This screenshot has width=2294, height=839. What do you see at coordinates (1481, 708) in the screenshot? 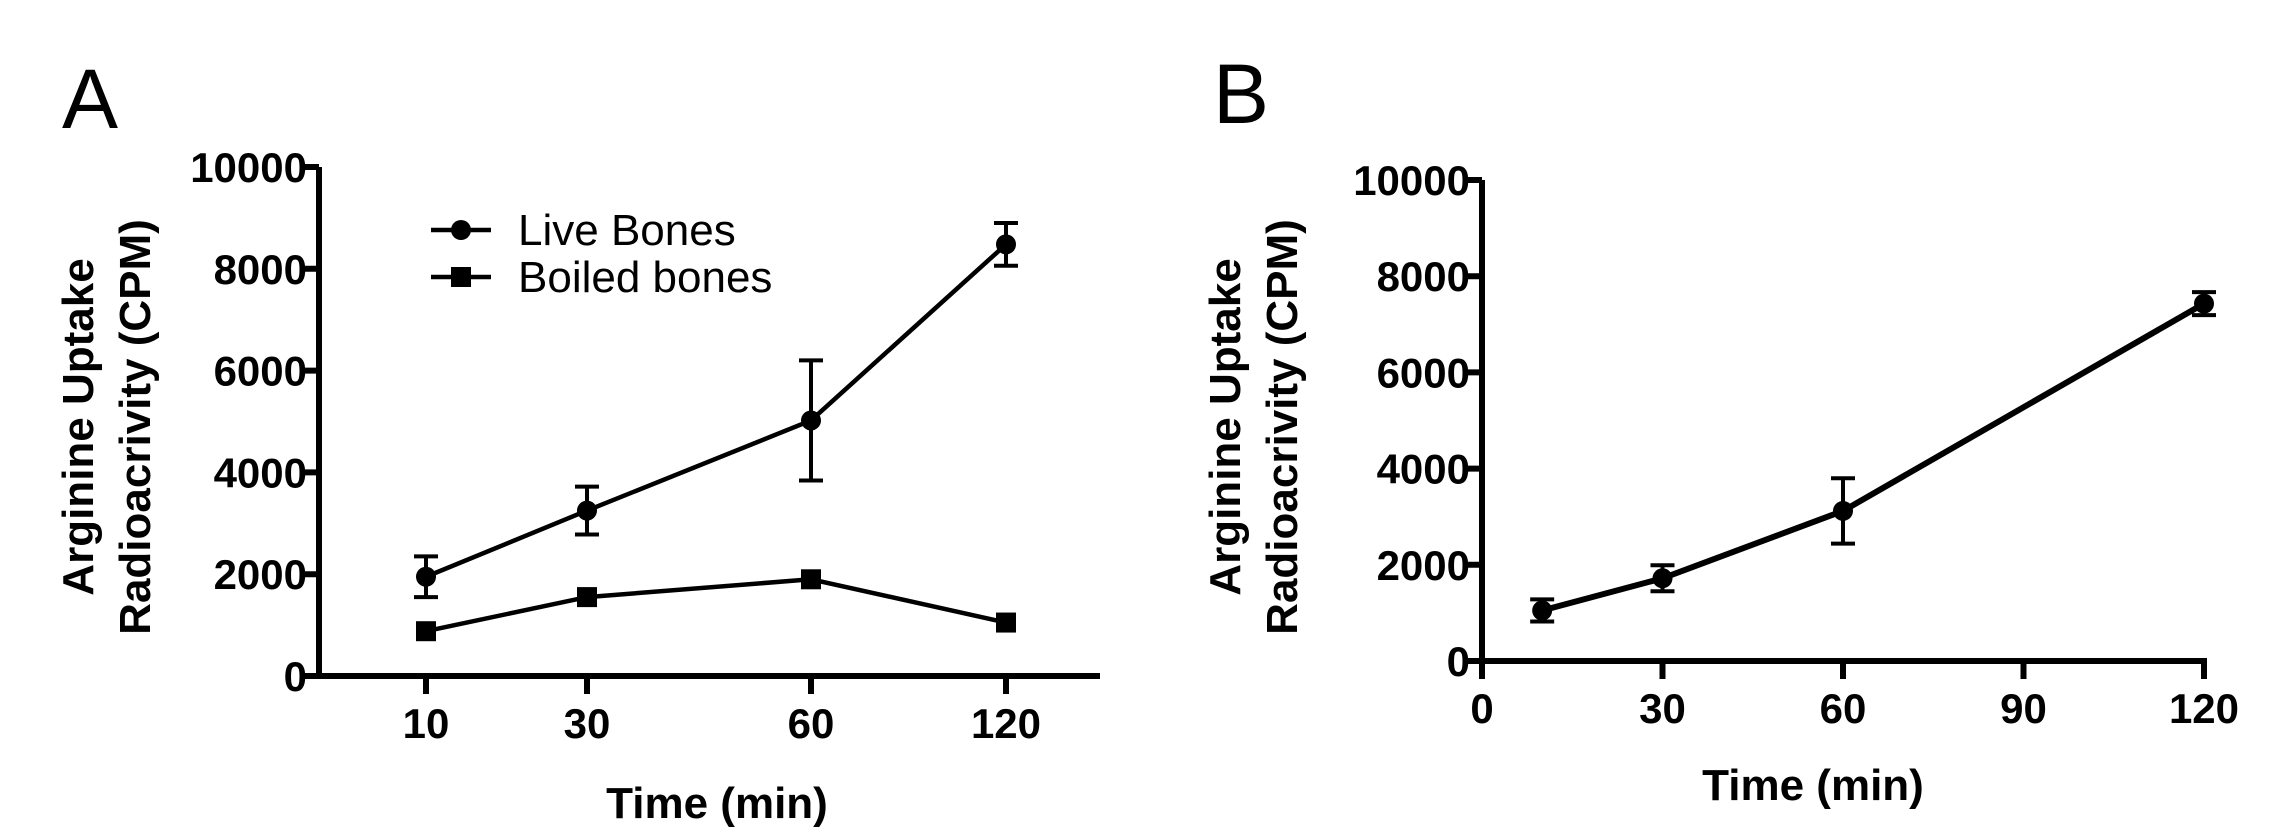
I see `panel-b-x-tick-label: 0` at bounding box center [1481, 708].